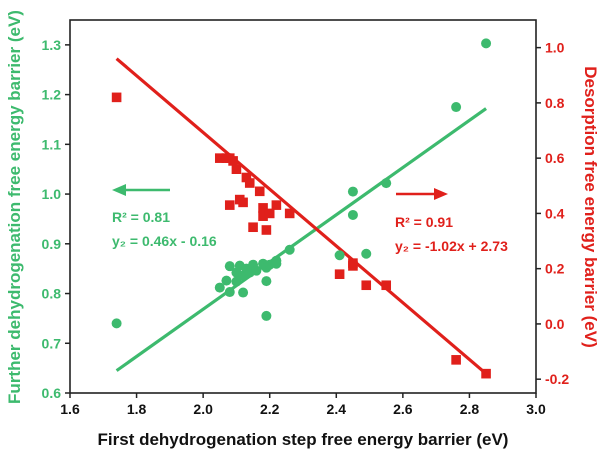 This screenshot has height=454, width=597. I want to click on left-y-tick-label: 0.6, so click(52, 393).